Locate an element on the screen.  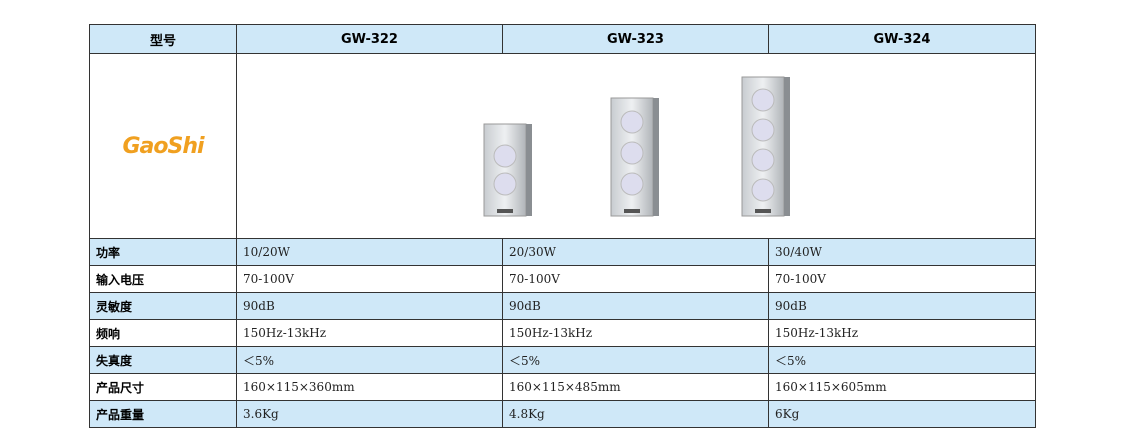
header-row: 型号 GW-322 GW-323 GW-324 is located at coordinates (562, 39).